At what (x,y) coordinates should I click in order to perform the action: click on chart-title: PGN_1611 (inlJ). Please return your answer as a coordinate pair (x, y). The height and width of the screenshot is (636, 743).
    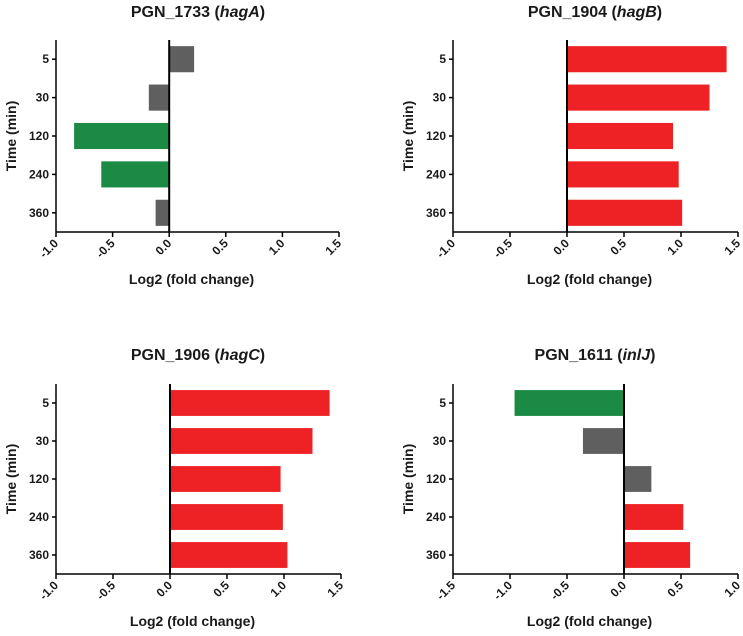
    Looking at the image, I should click on (595, 355).